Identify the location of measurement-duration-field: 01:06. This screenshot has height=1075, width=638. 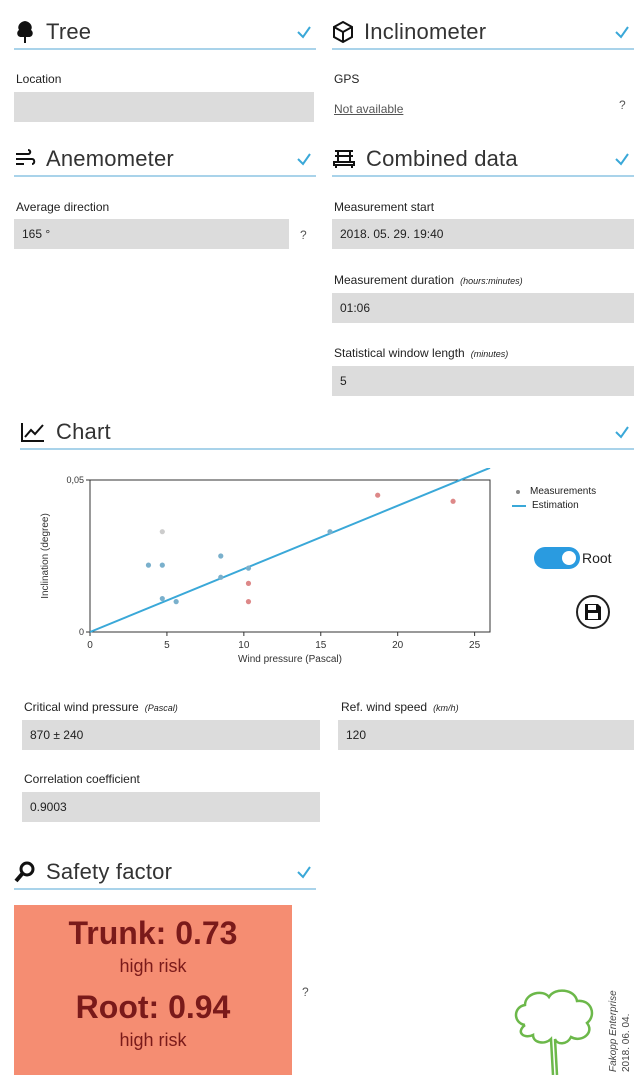
(483, 308).